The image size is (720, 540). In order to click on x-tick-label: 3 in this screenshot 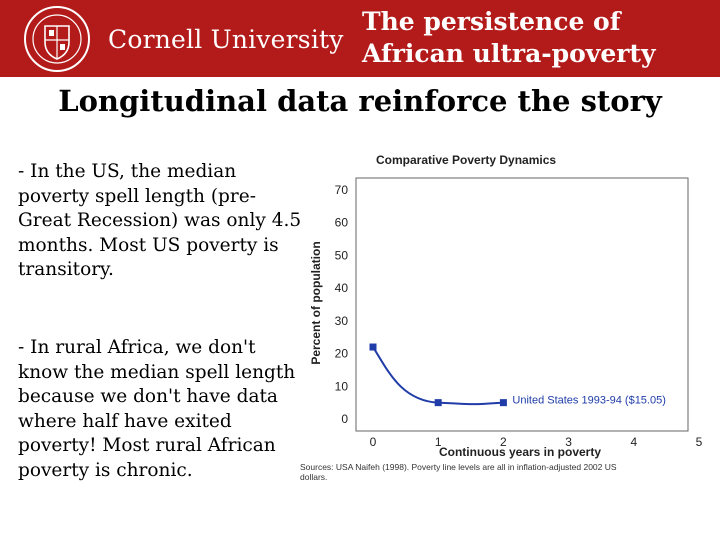, I will do `click(568, 442)`.